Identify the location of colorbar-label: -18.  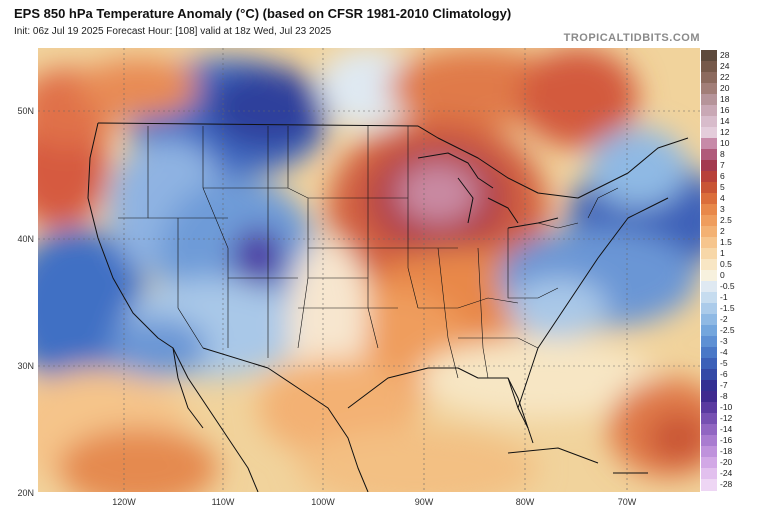
(726, 451).